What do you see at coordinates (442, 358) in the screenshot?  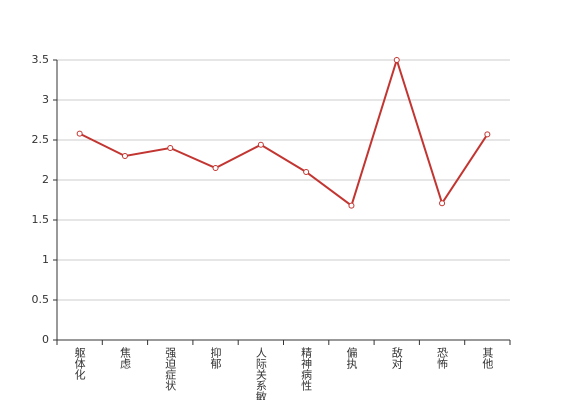 I see `x-tick-label: 恐怖` at bounding box center [442, 358].